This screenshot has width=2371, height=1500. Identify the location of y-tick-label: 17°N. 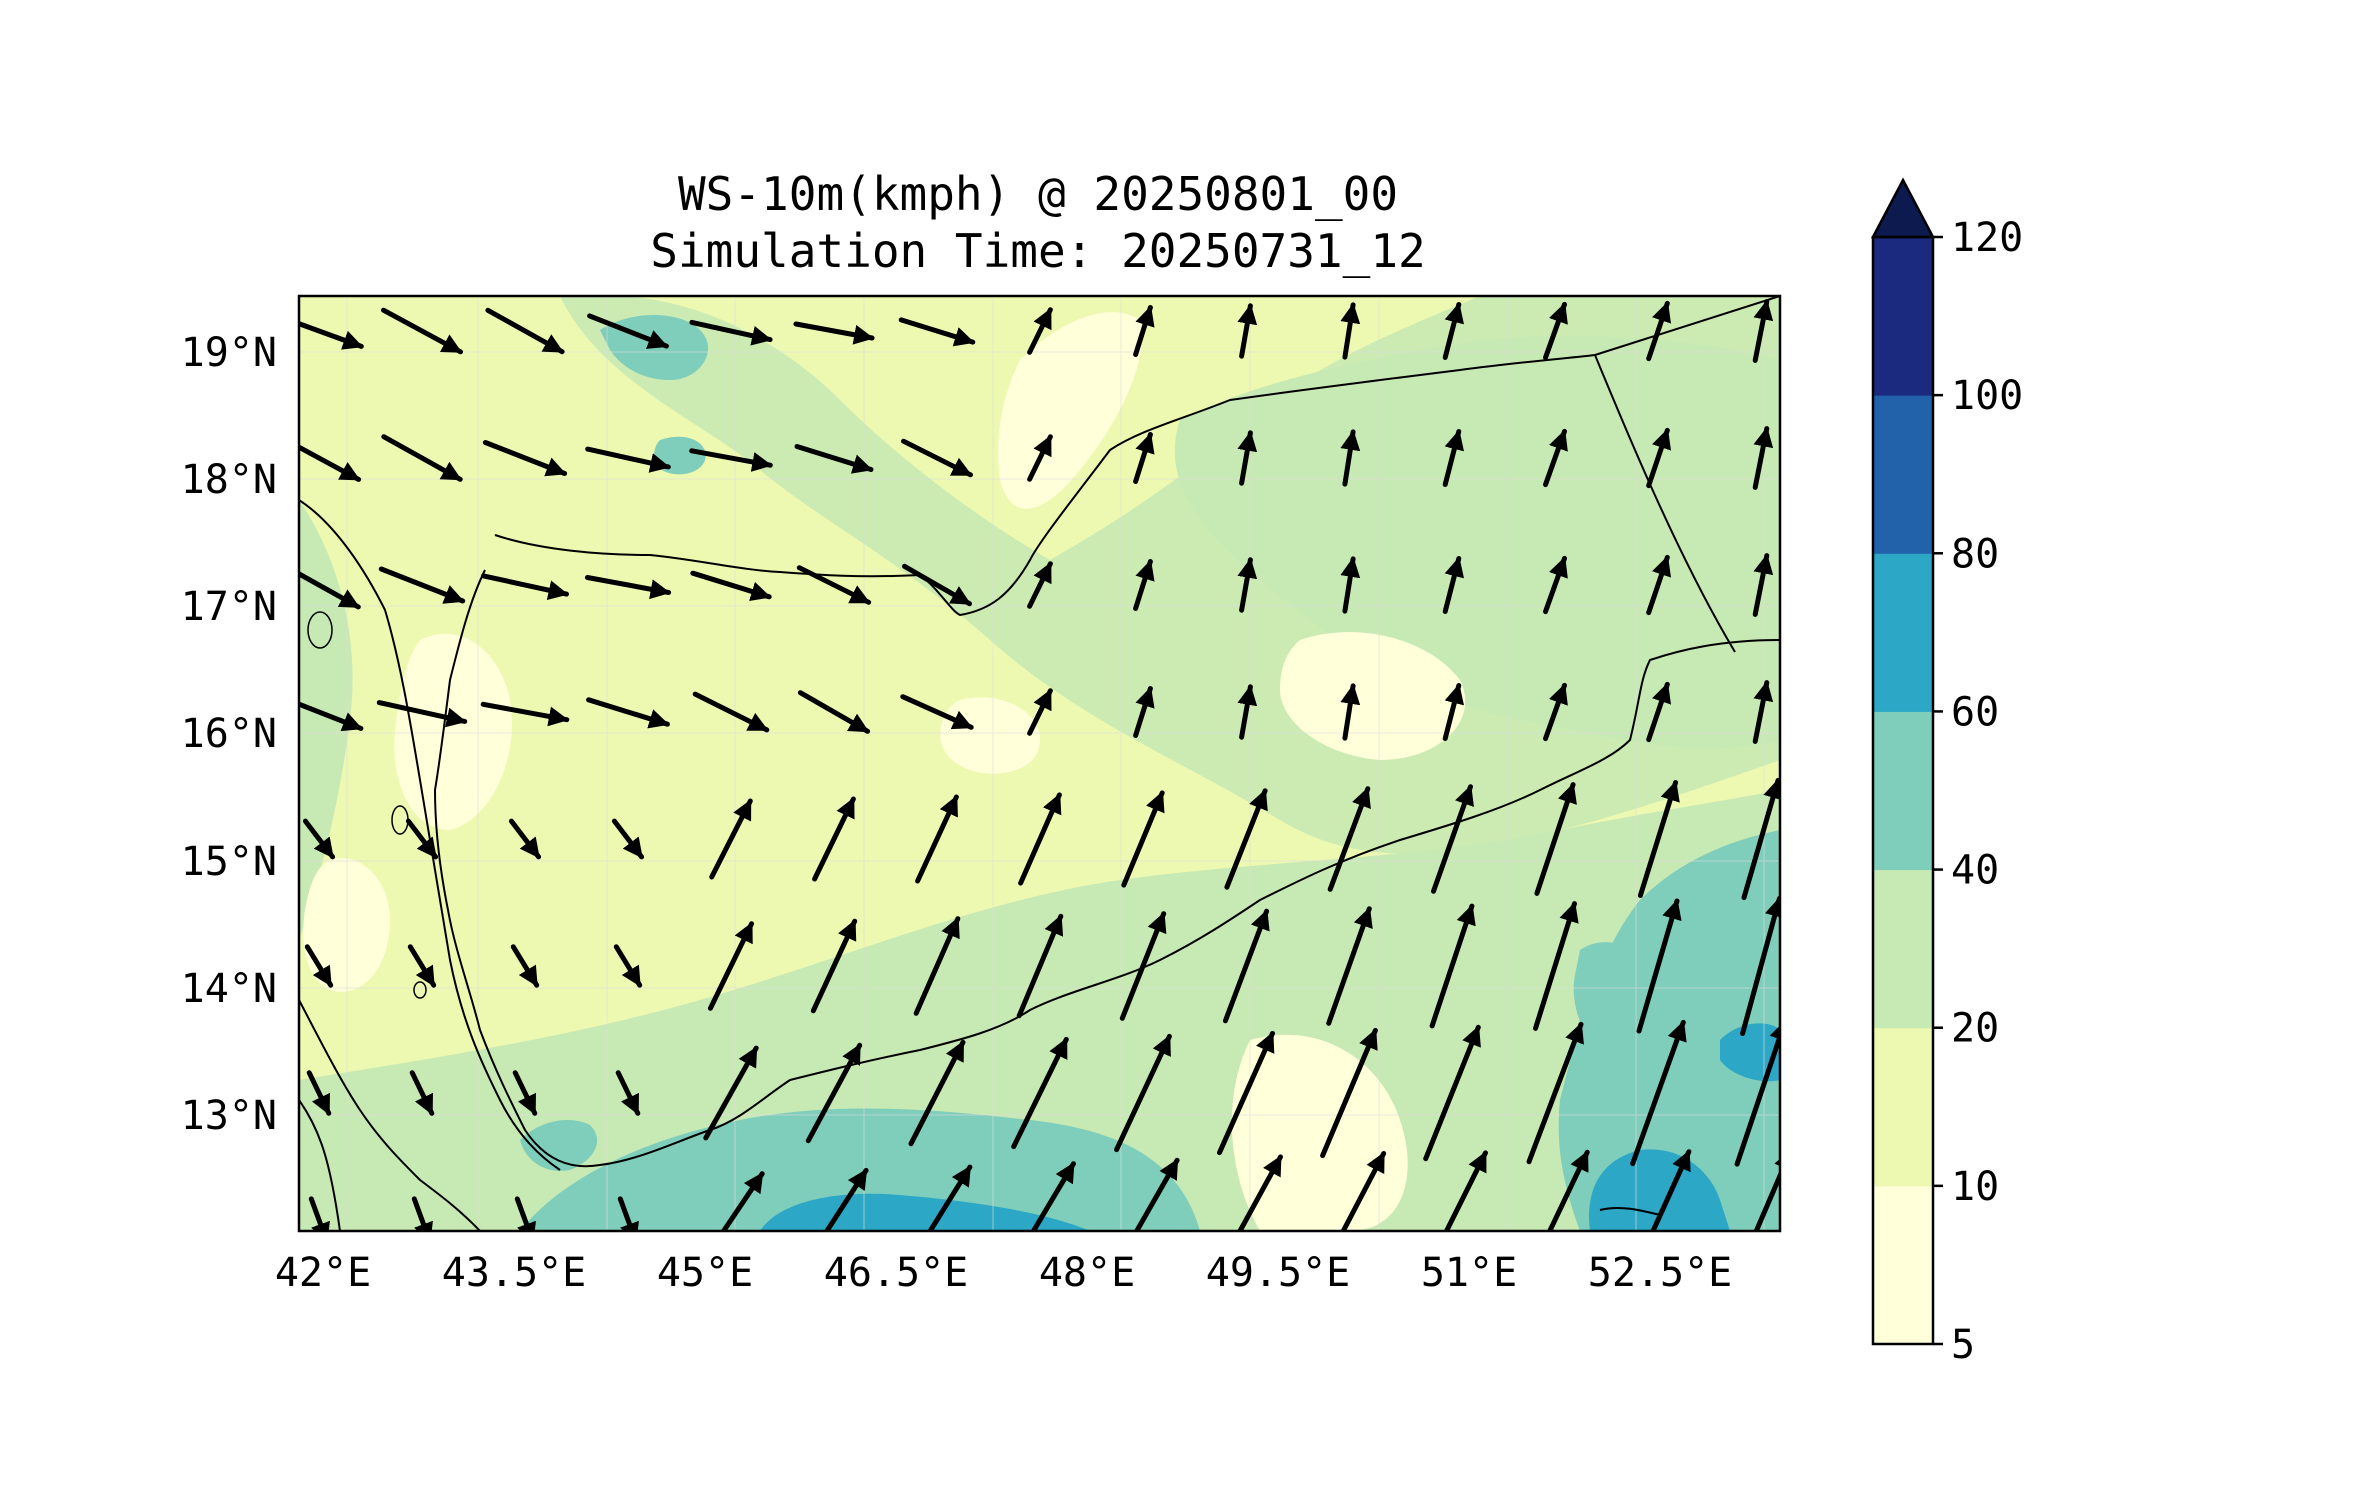
(229, 607).